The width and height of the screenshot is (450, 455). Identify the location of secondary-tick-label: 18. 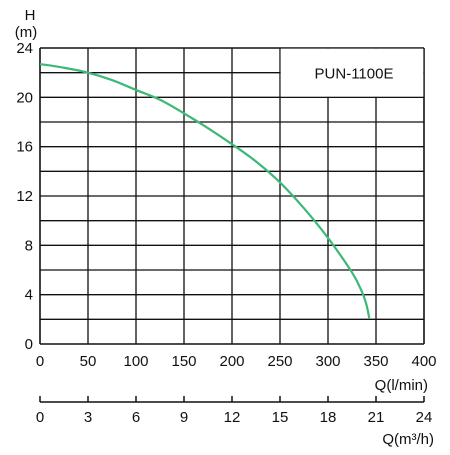
(328, 417).